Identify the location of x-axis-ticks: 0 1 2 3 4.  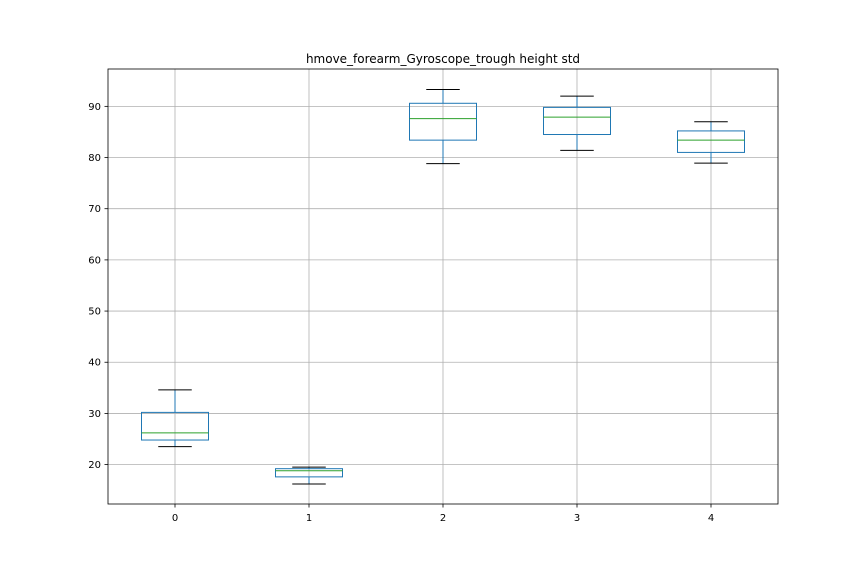
(443, 514).